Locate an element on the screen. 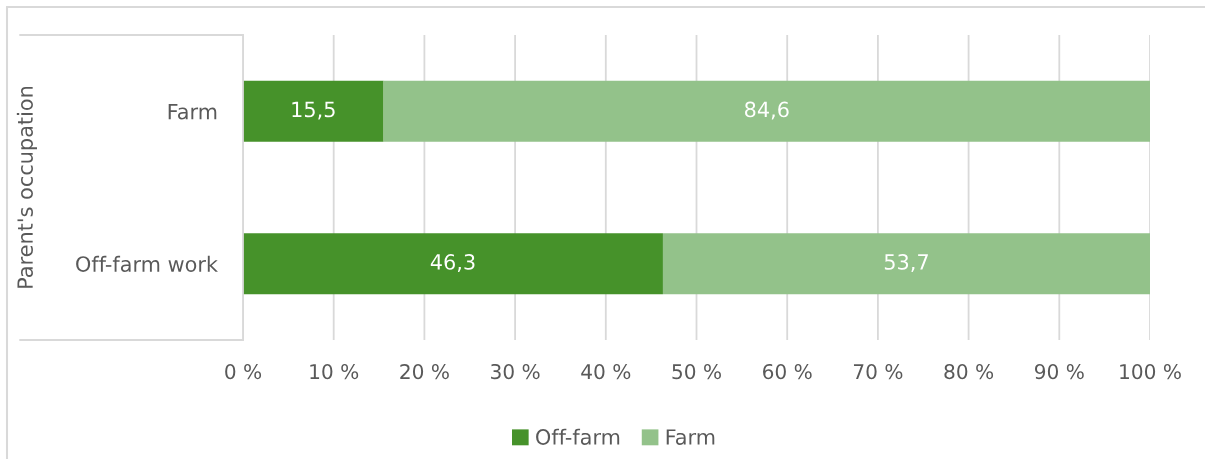 This screenshot has width=1205, height=459. data-label: 84,6 is located at coordinates (767, 110).